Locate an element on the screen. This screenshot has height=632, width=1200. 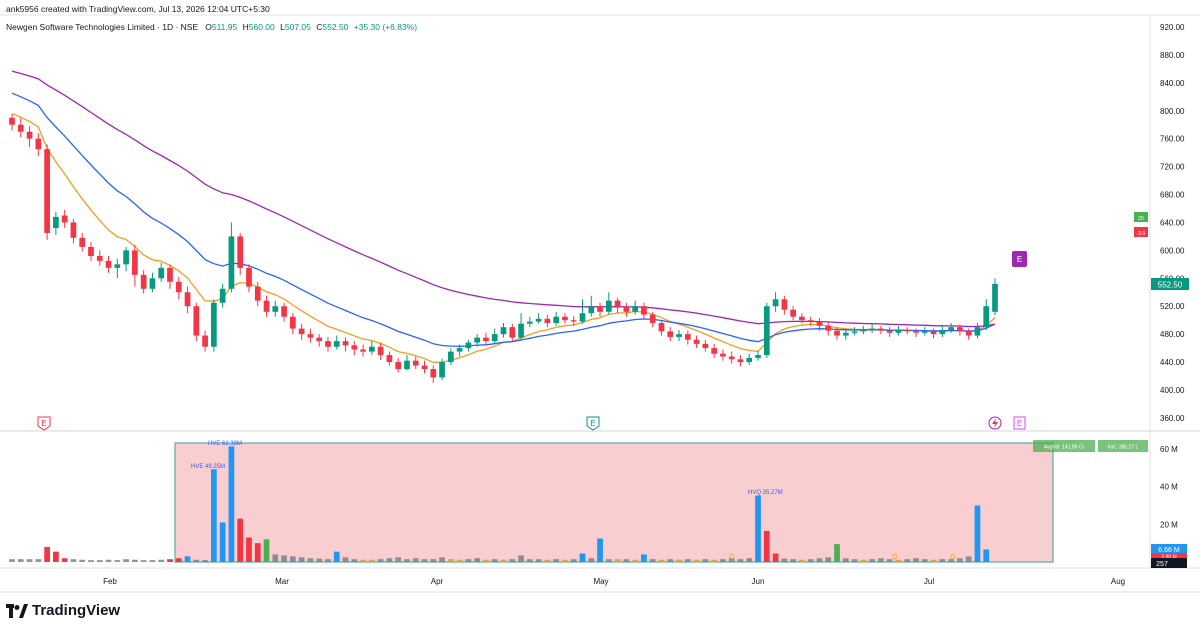
volume-tick-label: 40 M is located at coordinates (1169, 487).